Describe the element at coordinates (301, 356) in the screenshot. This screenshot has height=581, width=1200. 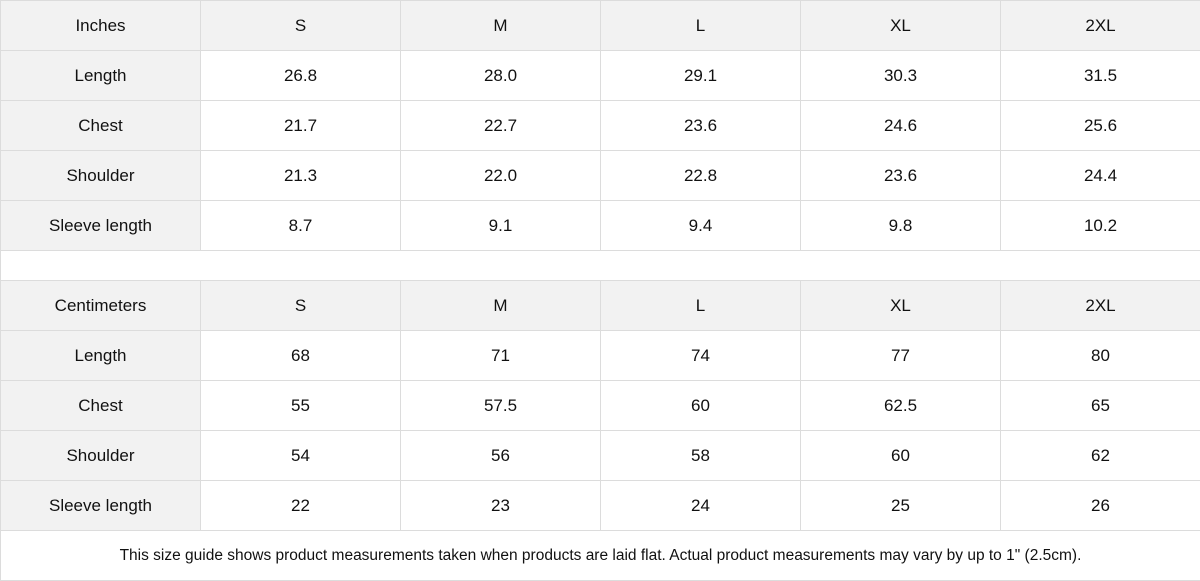
I see `measurement-cell: 68` at that location.